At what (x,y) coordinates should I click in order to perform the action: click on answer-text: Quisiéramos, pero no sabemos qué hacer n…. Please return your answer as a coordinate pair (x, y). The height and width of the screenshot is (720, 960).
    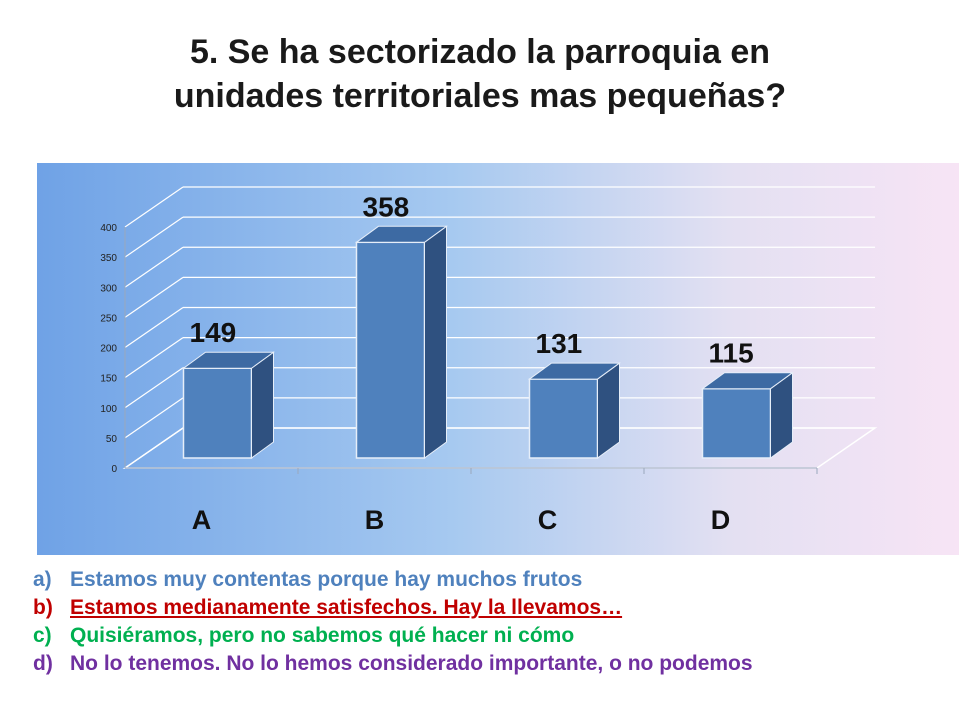
    Looking at the image, I should click on (322, 635).